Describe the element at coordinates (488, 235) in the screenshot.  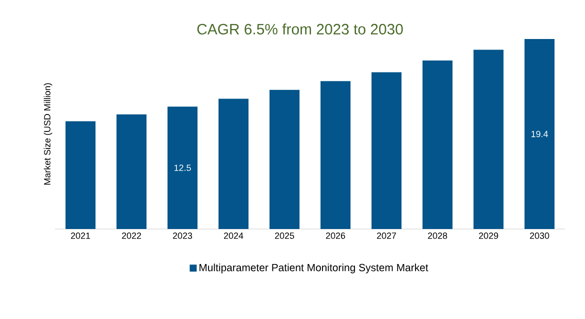
I see `x-tick-label: 2029` at that location.